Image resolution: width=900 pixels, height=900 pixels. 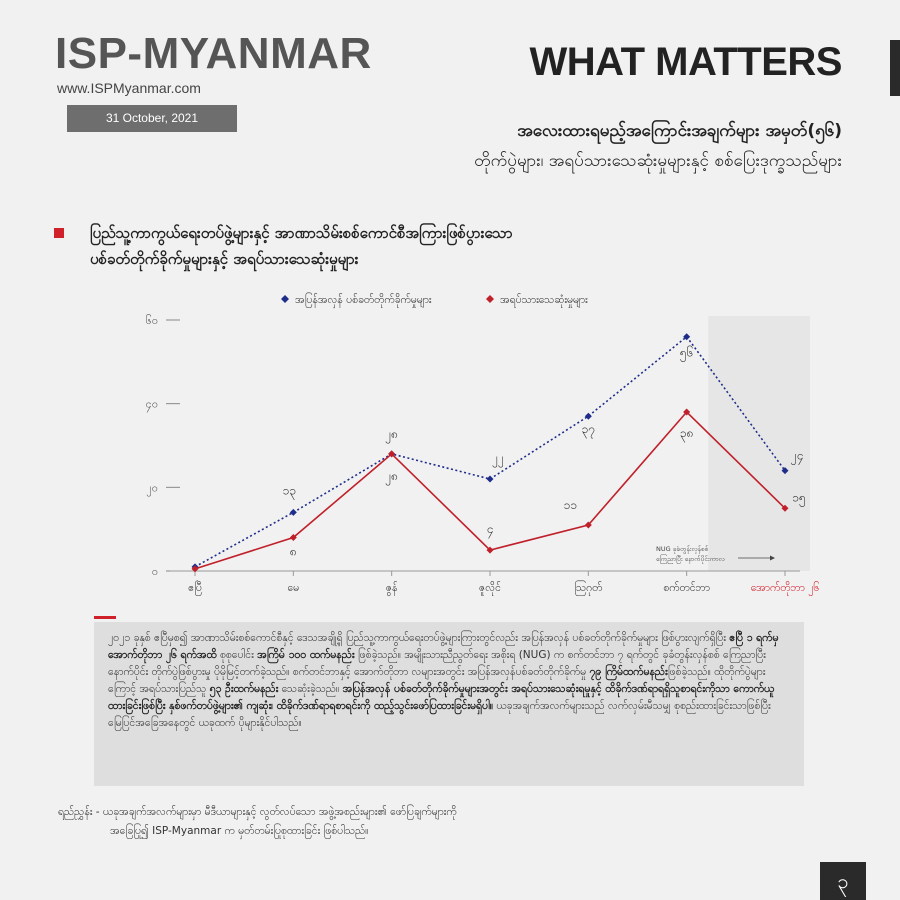 I want to click on post-nug-shade, so click(x=759, y=443).